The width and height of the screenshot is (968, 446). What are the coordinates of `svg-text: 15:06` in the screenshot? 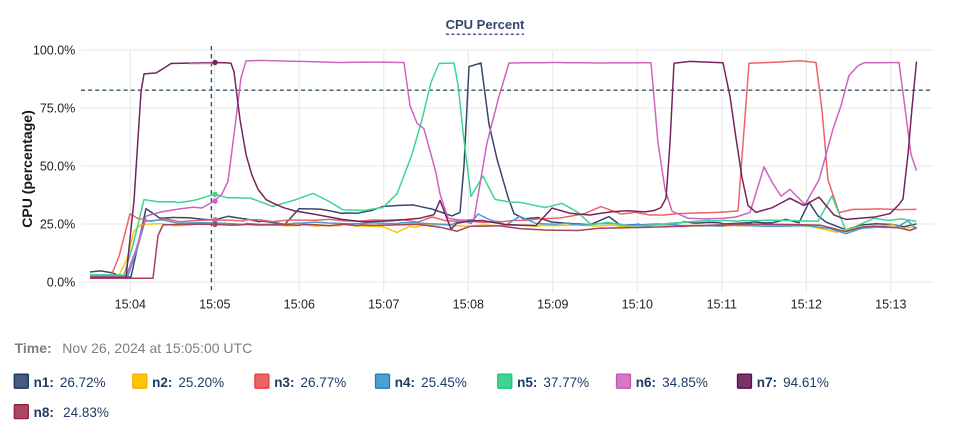 It's located at (299, 305).